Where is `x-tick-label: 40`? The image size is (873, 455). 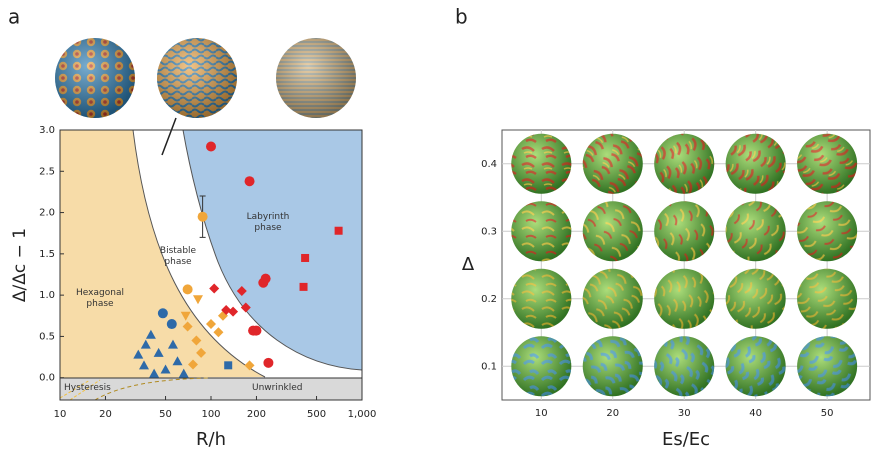 x-tick-label: 40 is located at coordinates (755, 413).